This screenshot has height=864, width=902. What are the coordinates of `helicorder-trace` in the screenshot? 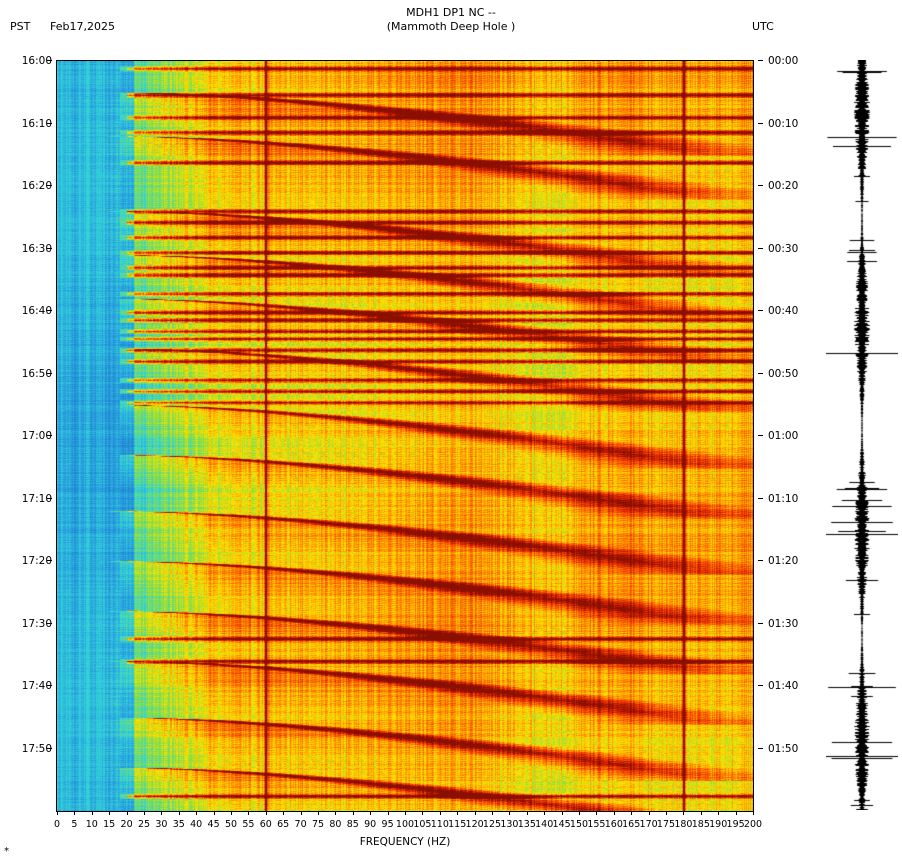 It's located at (862, 435).